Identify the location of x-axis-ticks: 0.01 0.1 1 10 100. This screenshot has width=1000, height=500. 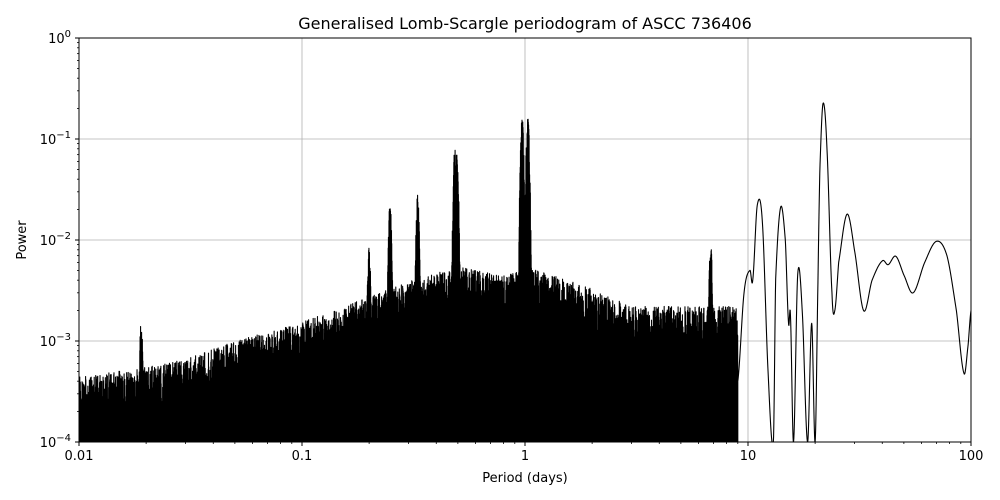
(524, 453).